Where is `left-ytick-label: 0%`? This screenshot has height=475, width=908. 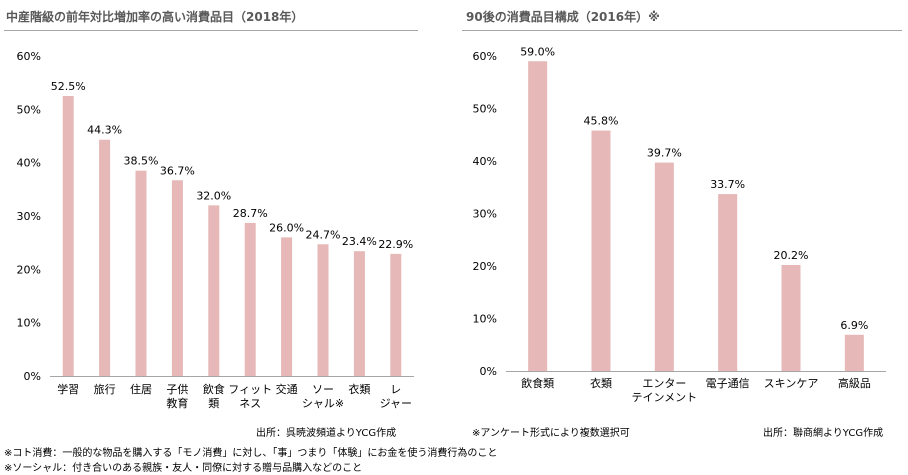 left-ytick-label: 0% is located at coordinates (32, 376).